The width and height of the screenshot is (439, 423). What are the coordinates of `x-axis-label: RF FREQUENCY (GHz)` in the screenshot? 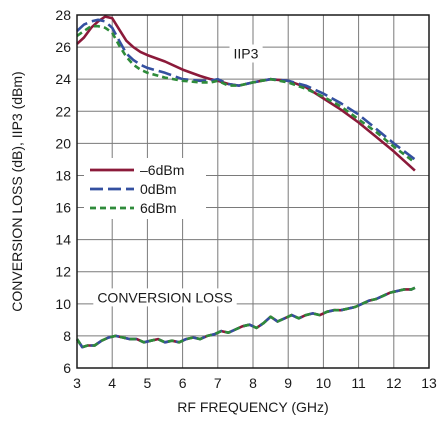 It's located at (252, 407).